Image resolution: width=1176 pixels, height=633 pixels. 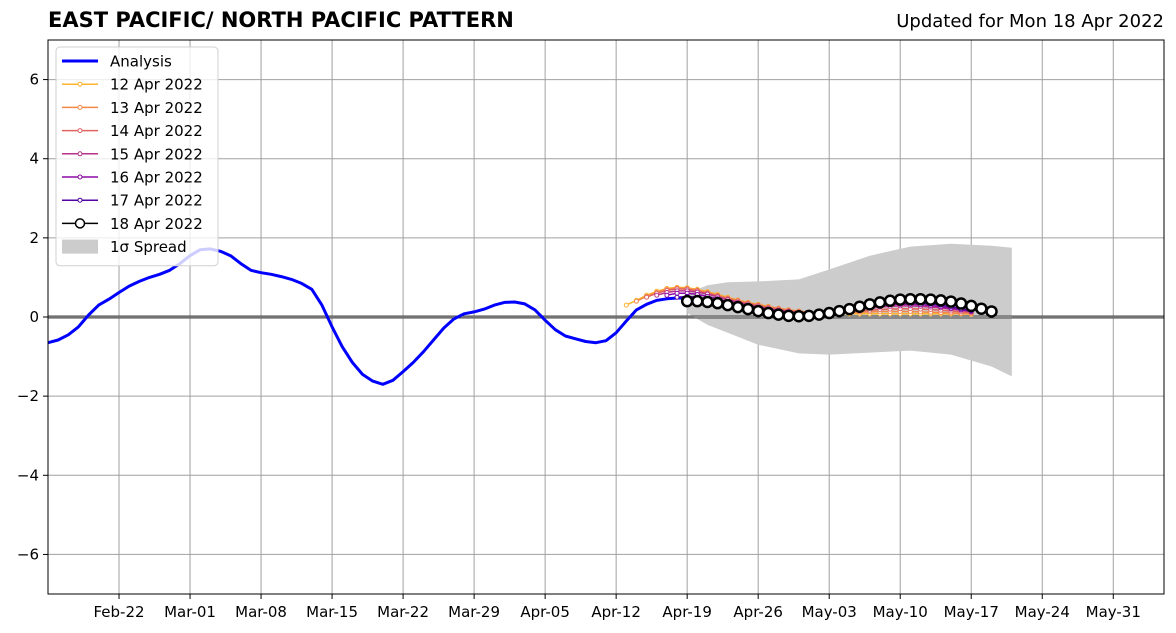 I want to click on x-tick-label: Mar-22, so click(x=403, y=612).